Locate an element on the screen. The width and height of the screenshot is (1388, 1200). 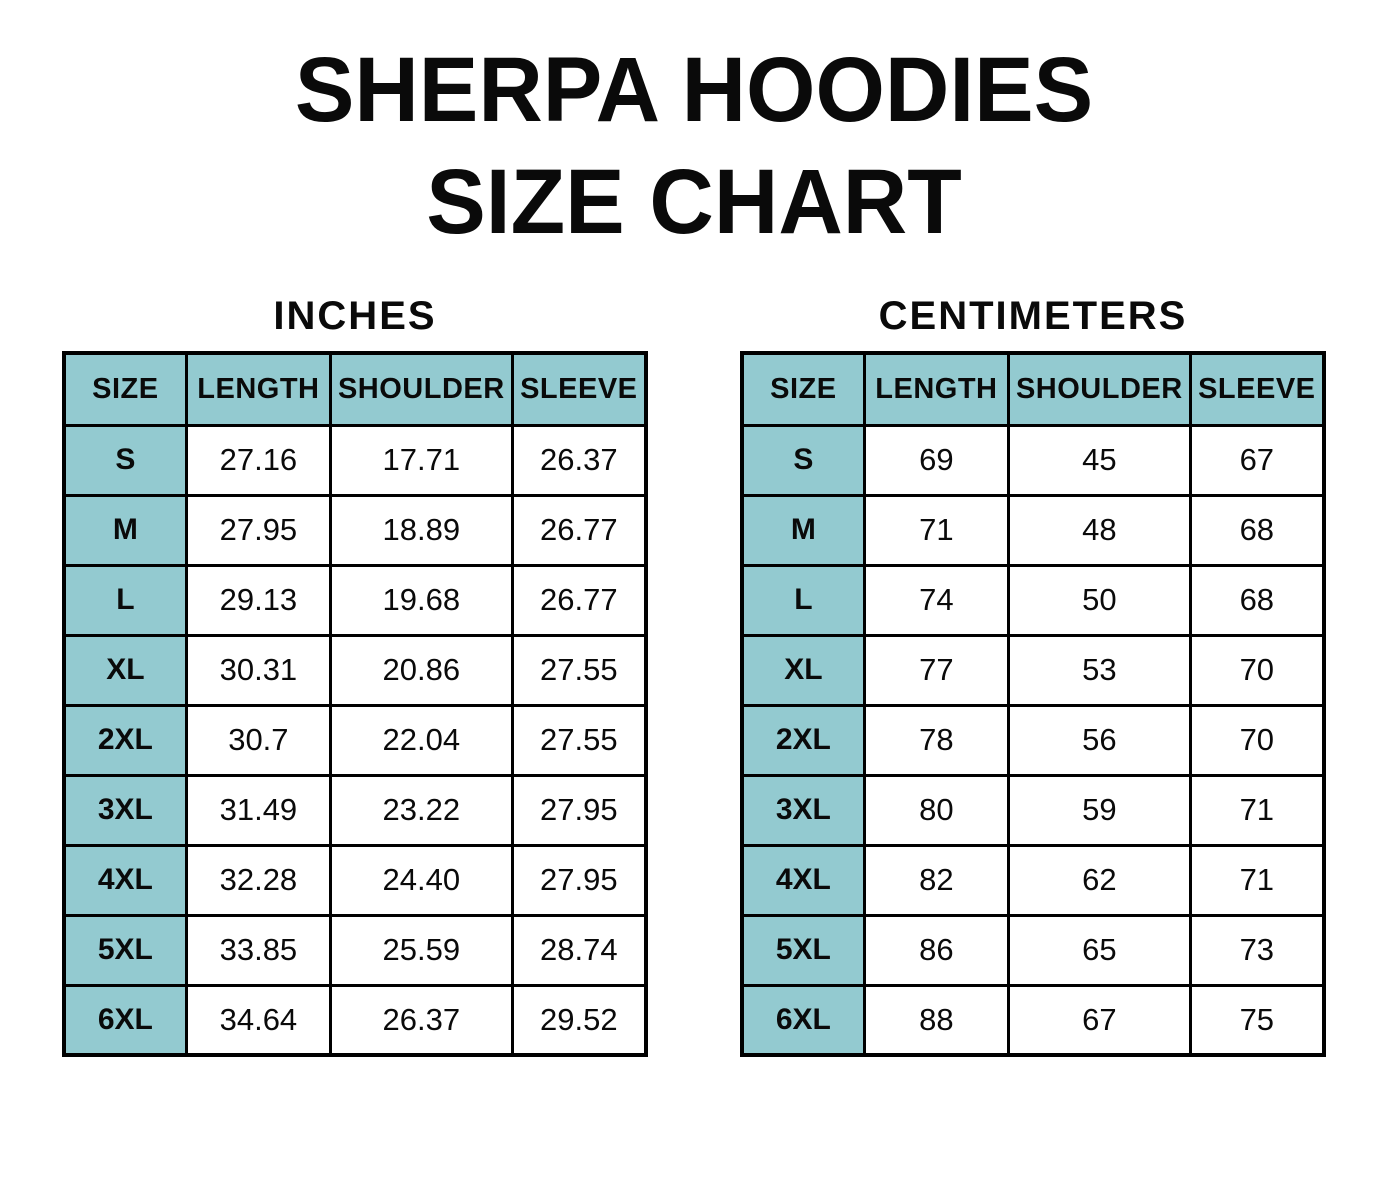
value-cell: 88 is located at coordinates (936, 1020).